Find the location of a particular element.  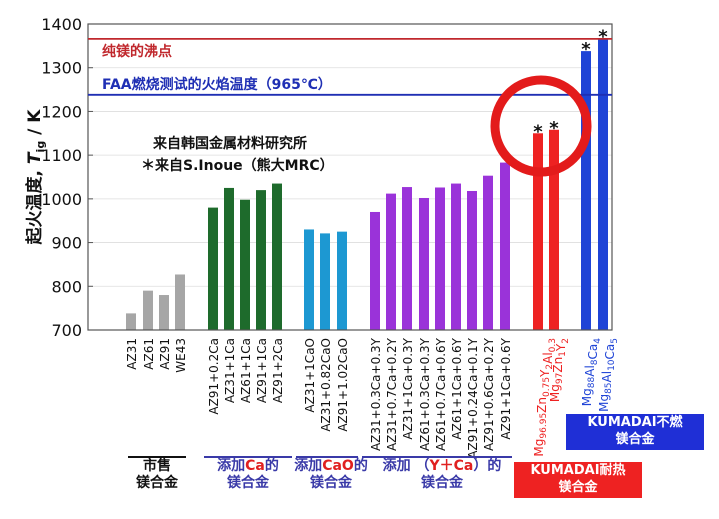

y-tick-label: 800 is located at coordinates (66, 286).